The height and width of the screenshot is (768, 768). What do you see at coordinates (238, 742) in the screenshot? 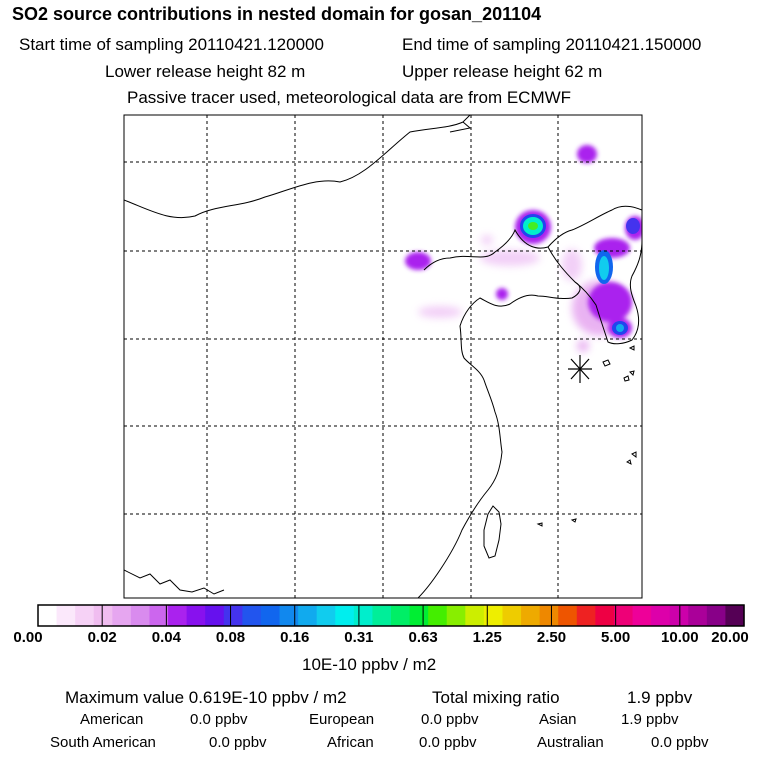
I see `region-value-south-american: 0.0 ppbv` at bounding box center [238, 742].